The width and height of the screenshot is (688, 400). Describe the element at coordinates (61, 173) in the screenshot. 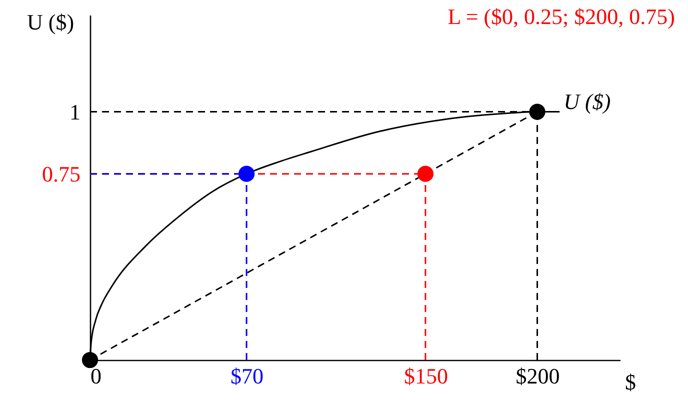

I see `y-tick-label: 0.75` at that location.